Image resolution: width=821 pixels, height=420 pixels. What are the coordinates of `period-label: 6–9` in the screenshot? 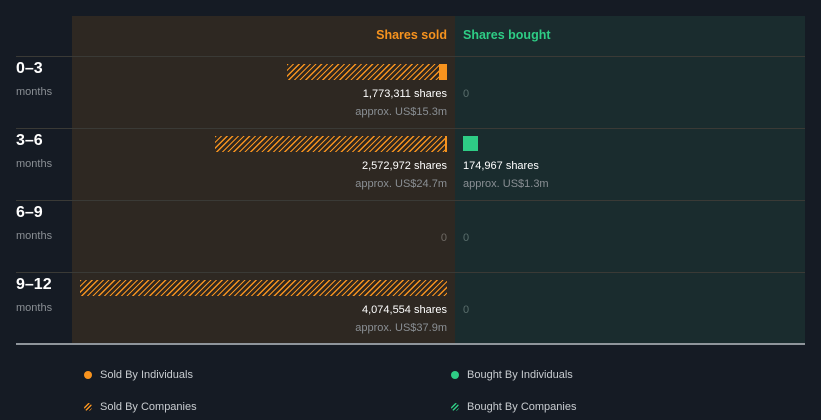 It's located at (29, 212).